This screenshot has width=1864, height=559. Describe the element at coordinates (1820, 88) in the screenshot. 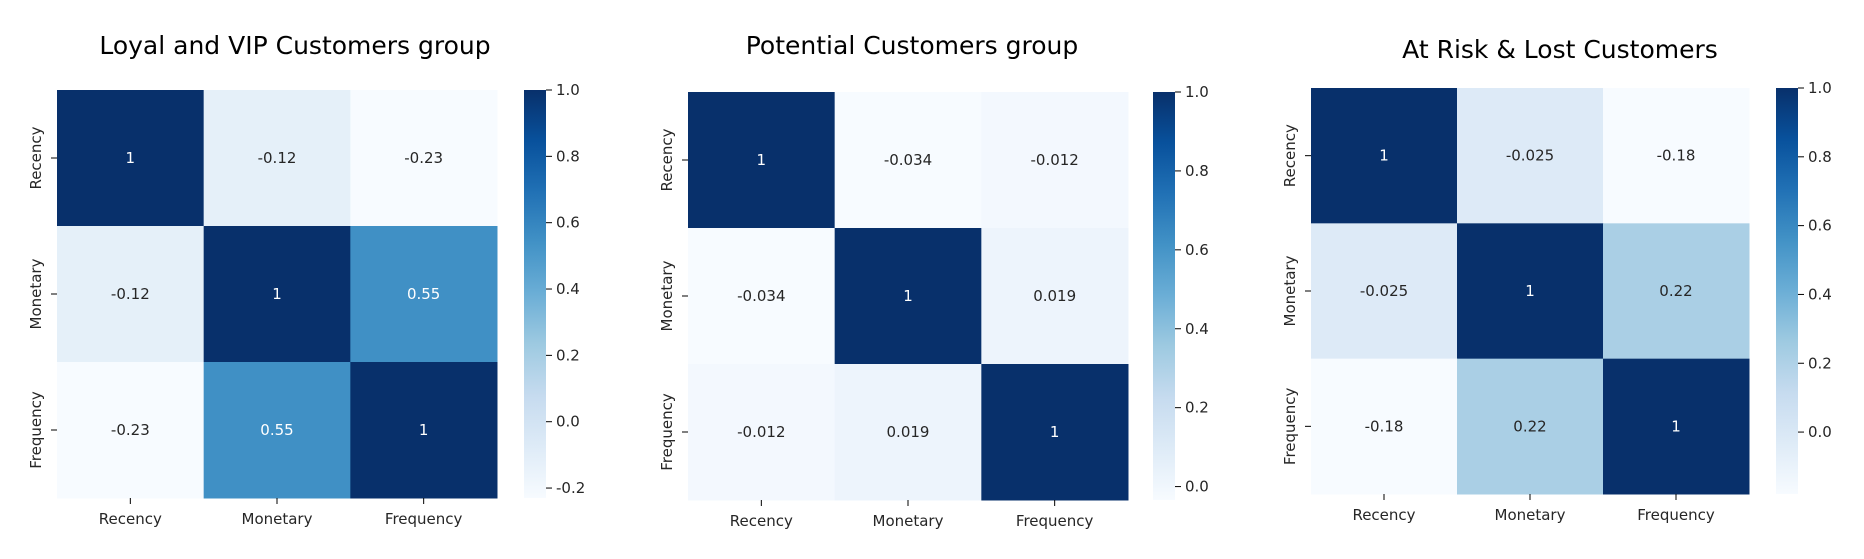

I see `at-risk-lost-colorbar-label-0: 1.0` at that location.